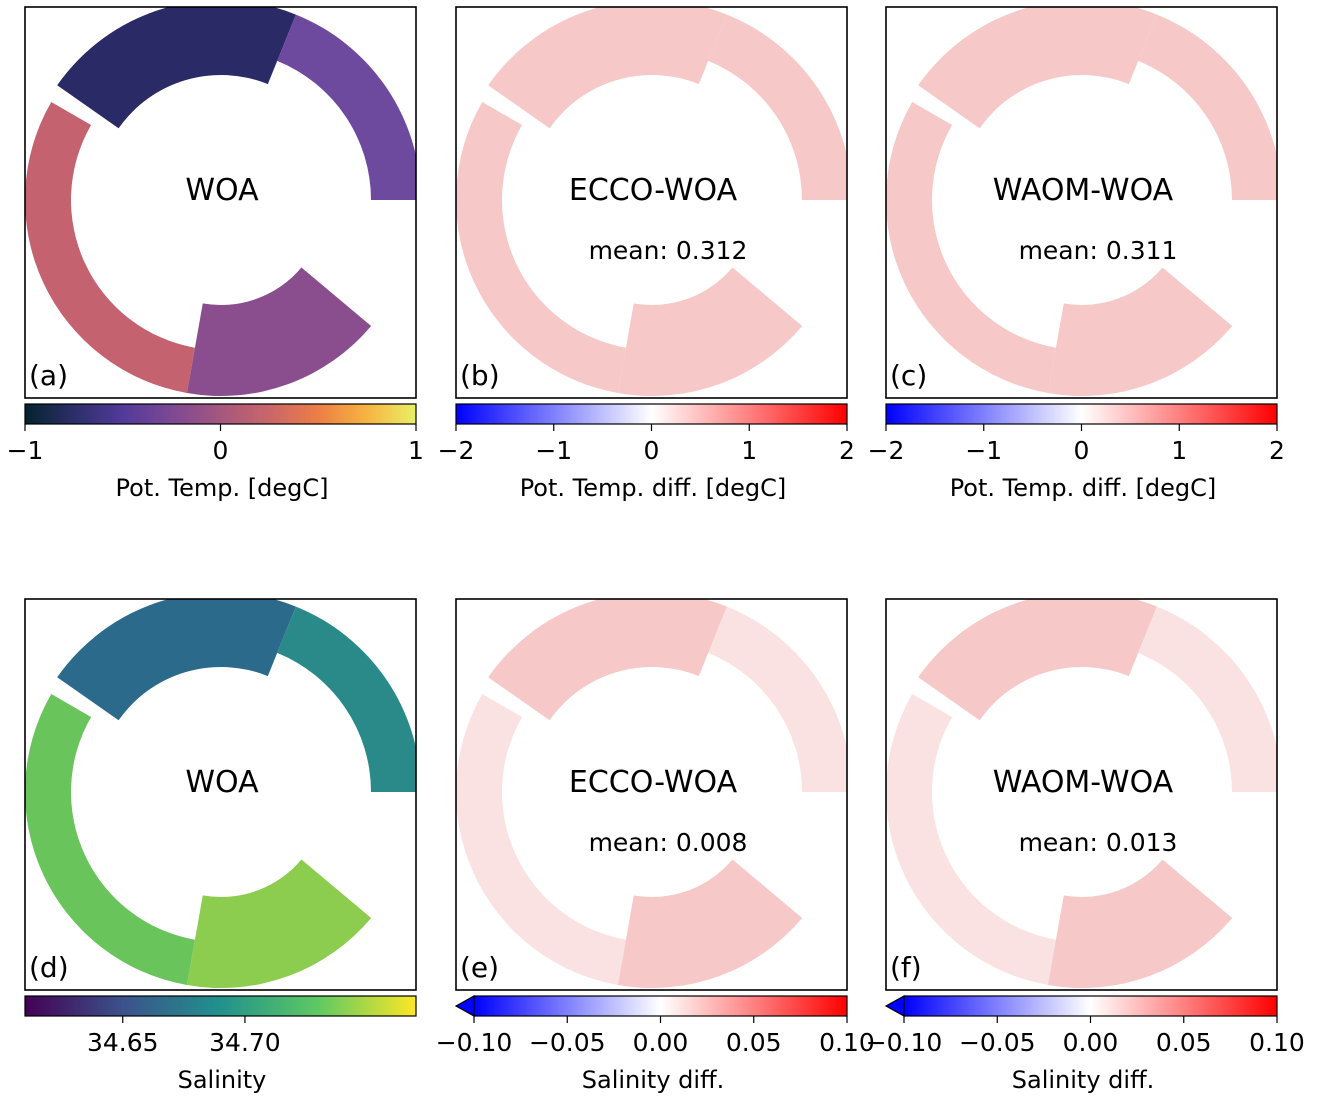 The image size is (1319, 1099). What do you see at coordinates (479, 967) in the screenshot?
I see `panel-letter: (e)` at bounding box center [479, 967].